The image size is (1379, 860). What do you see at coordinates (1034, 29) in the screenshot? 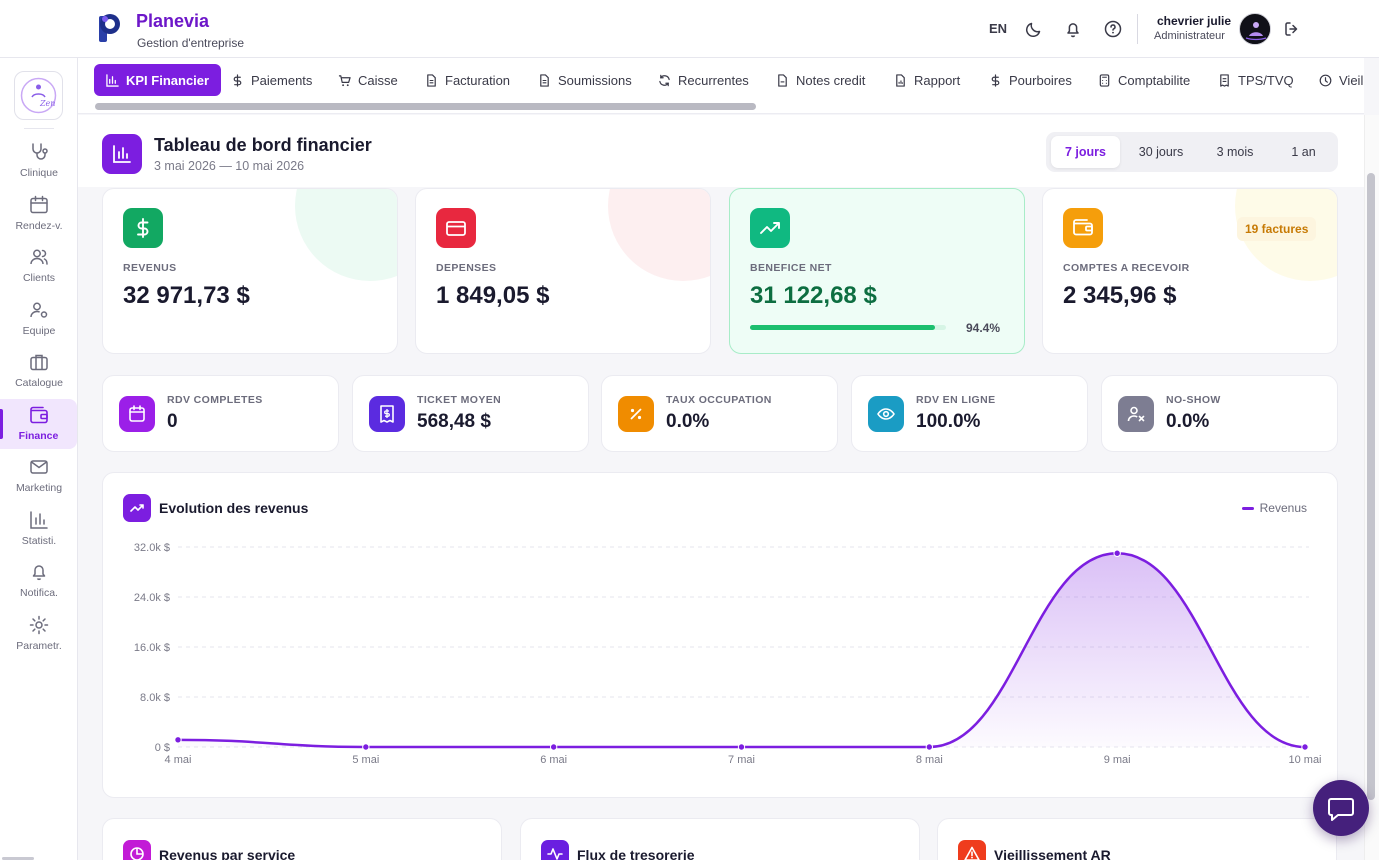
I see `moon-icon` at bounding box center [1034, 29].